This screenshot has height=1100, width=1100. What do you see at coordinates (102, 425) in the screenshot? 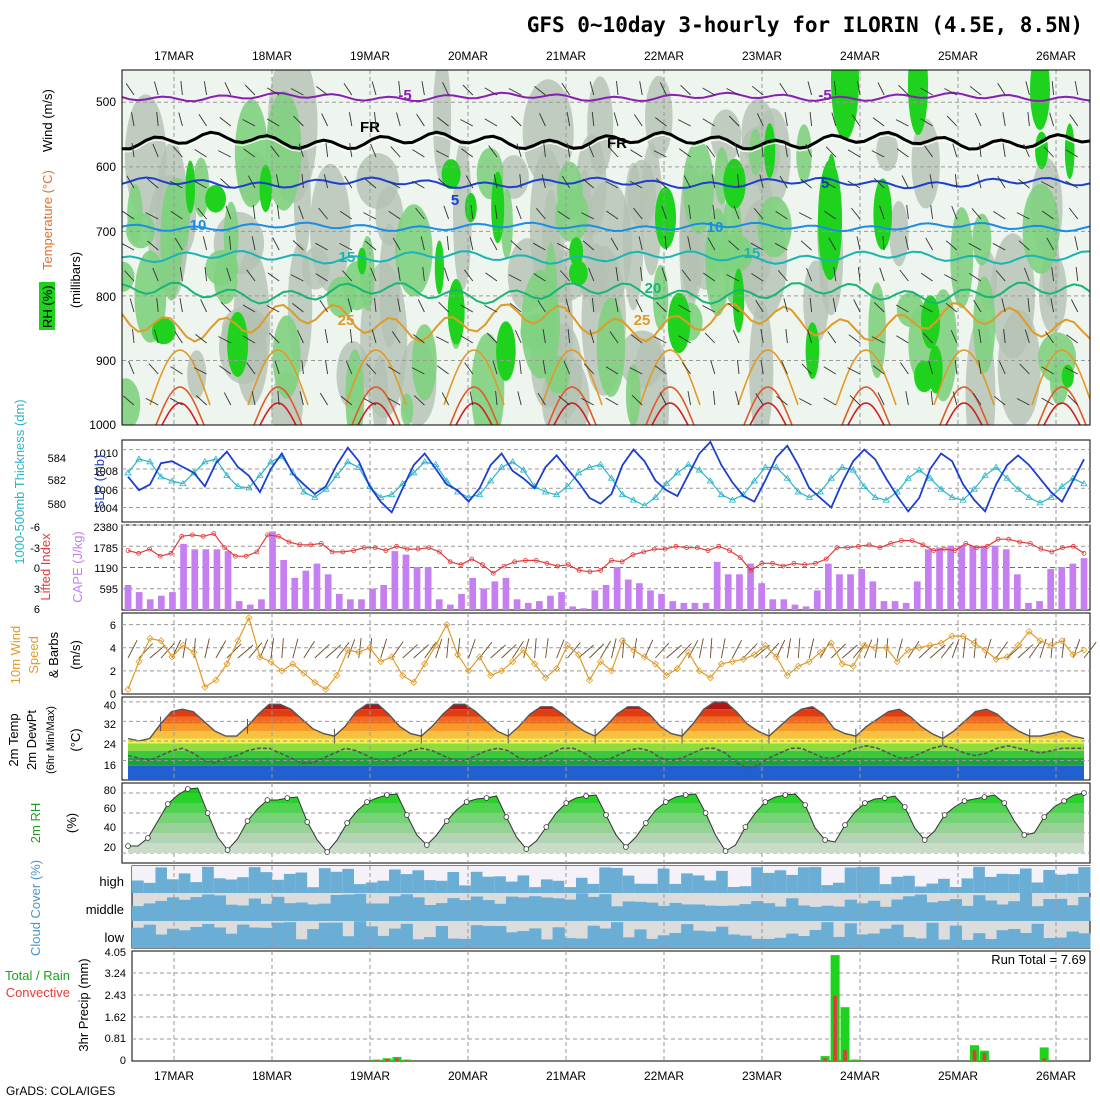
I see `p-tick-label: 1000` at bounding box center [102, 425].